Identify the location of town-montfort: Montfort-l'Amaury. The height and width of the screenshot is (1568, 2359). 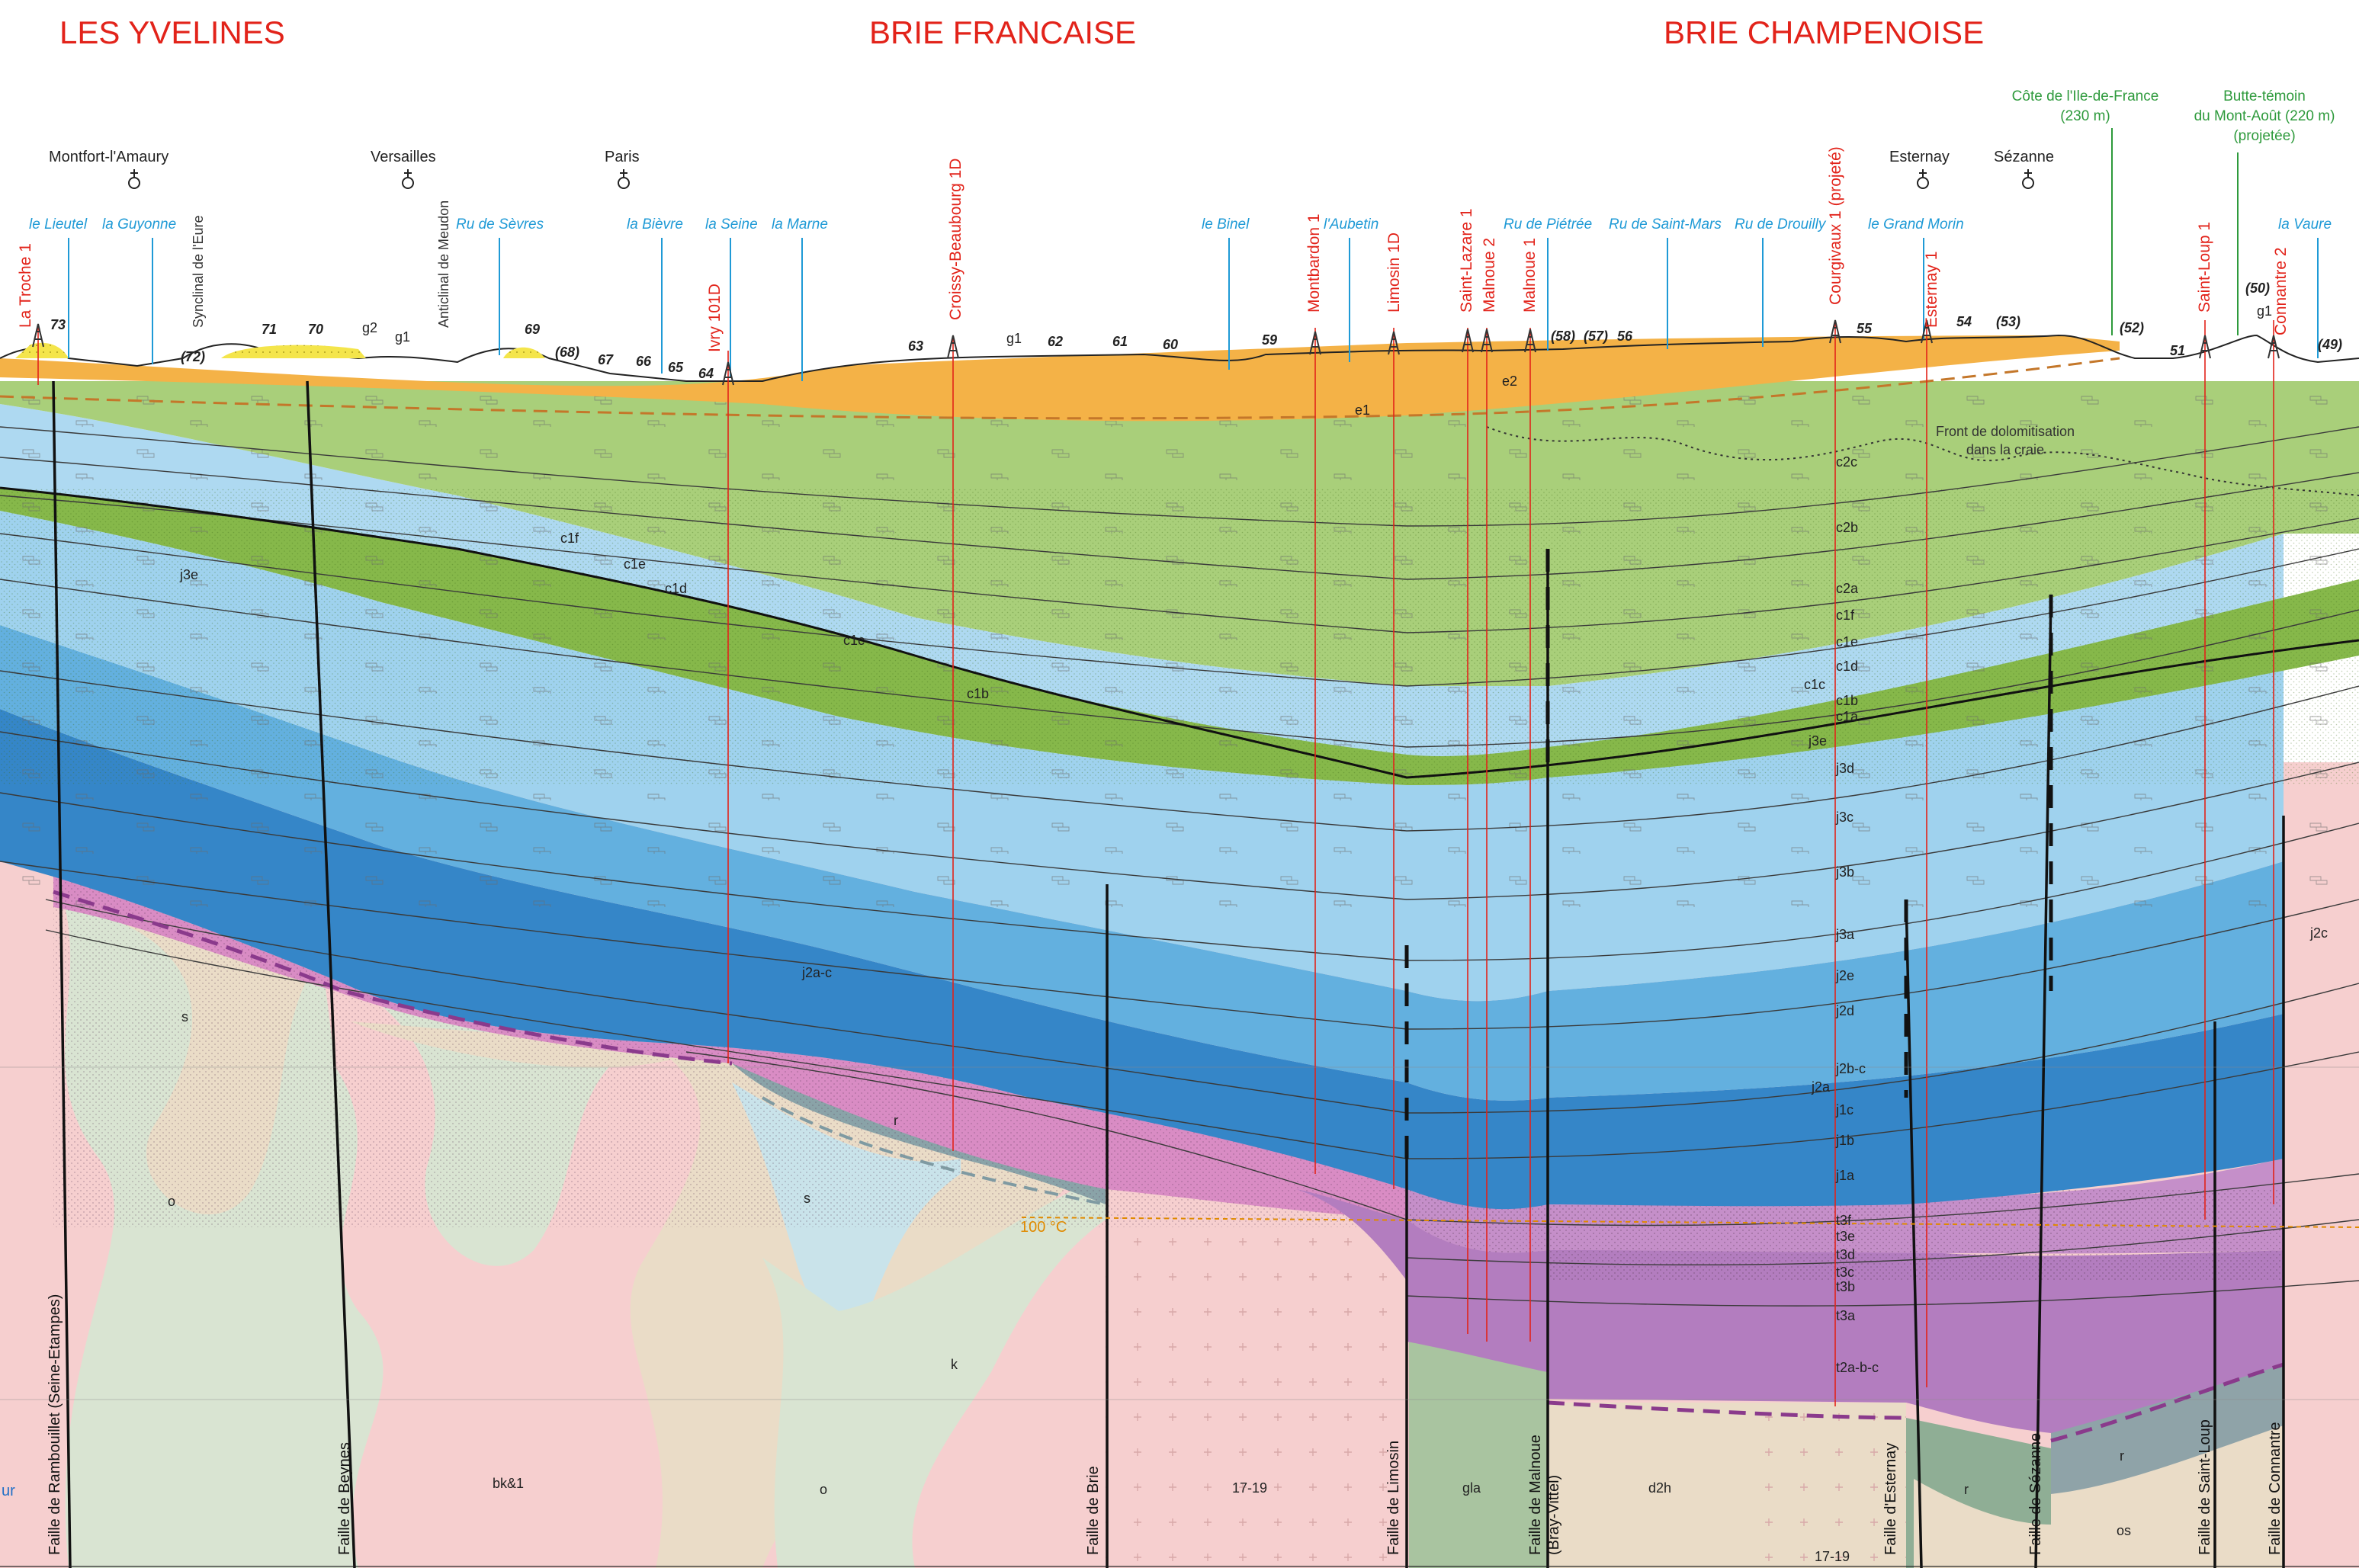
(108, 157).